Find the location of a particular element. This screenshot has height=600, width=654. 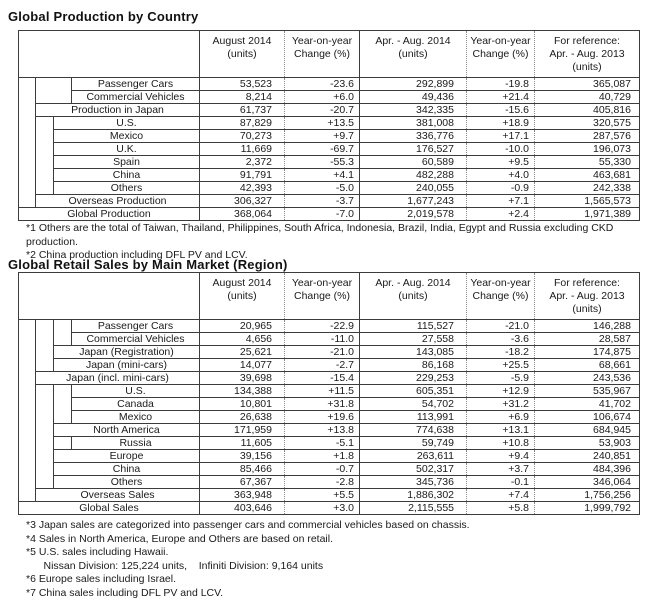

value-cell: -2.7 is located at coordinates (322, 365).